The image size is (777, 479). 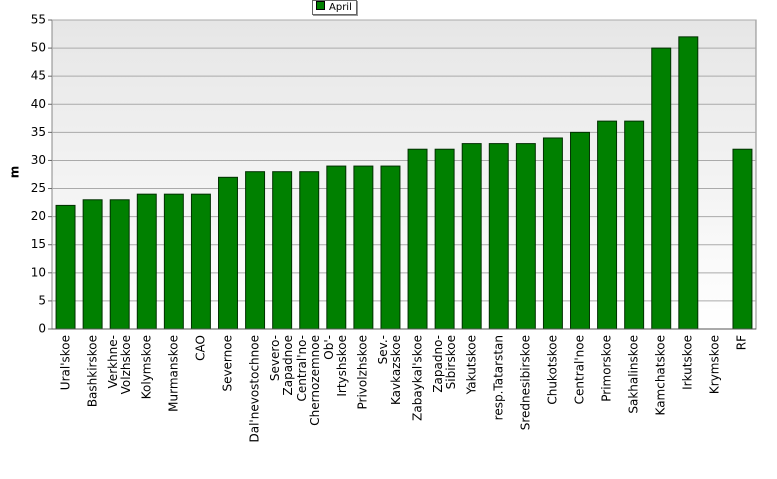 I want to click on y-tick-label: 45, so click(x=38, y=76).